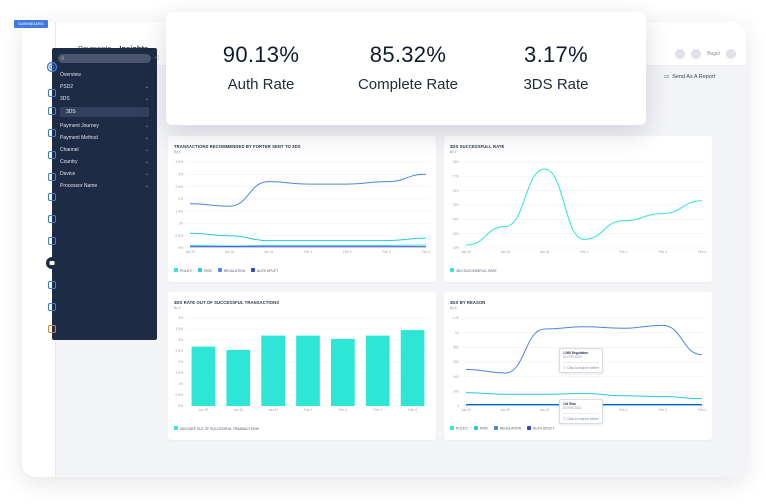 This screenshot has width=767, height=504. Describe the element at coordinates (456, 392) in the screenshot. I see `y-tick-label: 200` at that location.